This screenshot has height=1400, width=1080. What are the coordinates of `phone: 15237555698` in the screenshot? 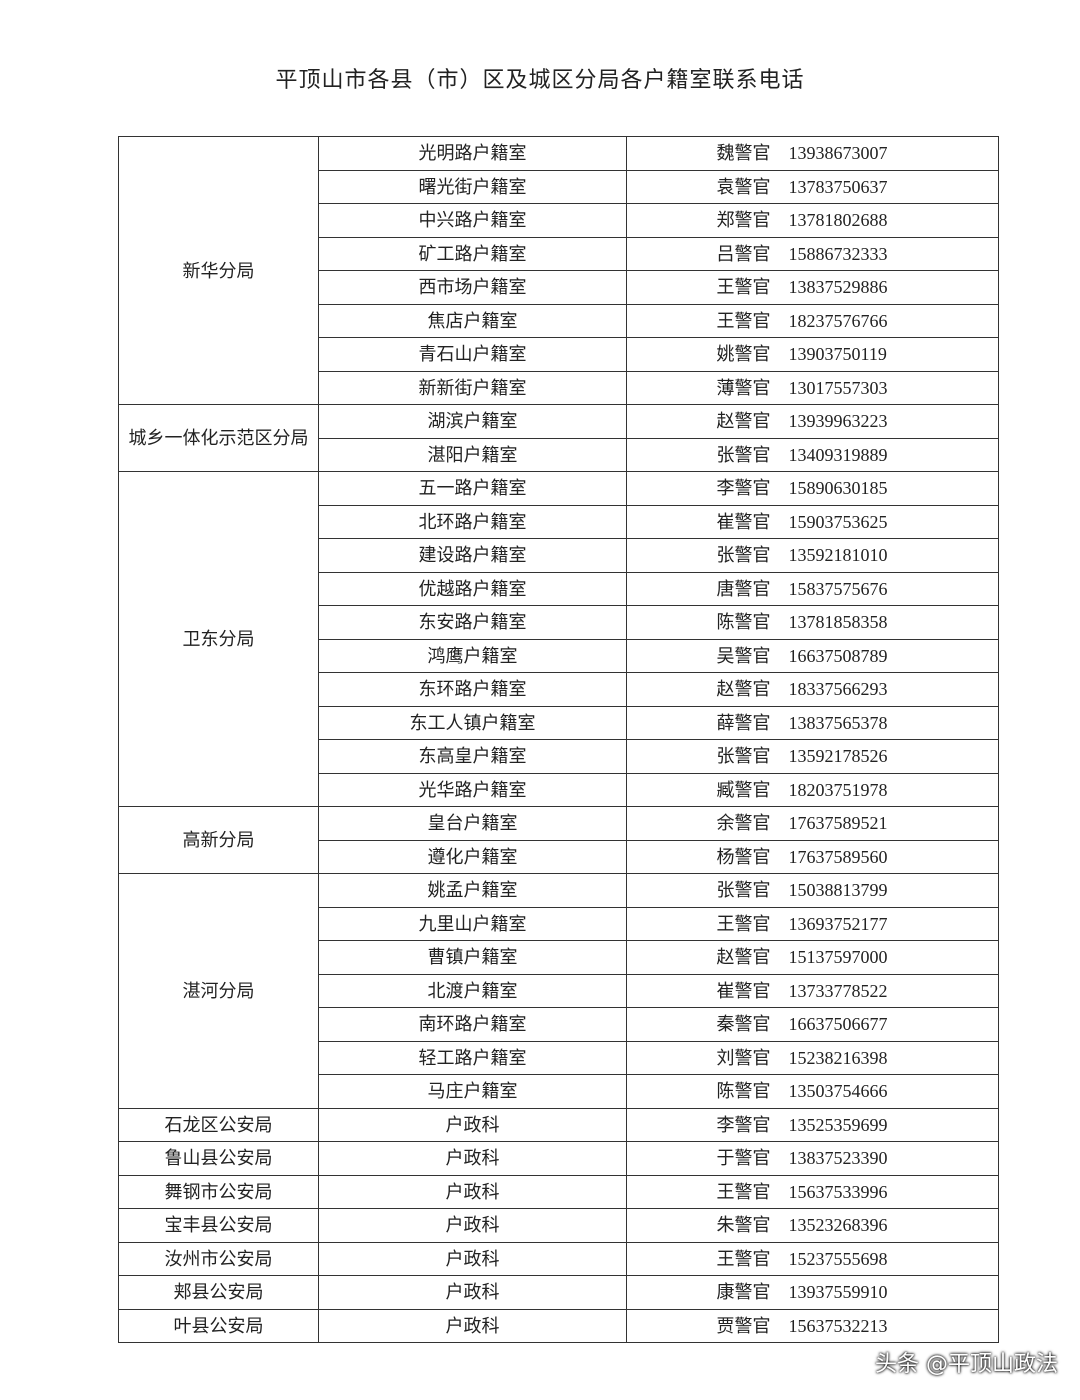 It's located at (838, 1258).